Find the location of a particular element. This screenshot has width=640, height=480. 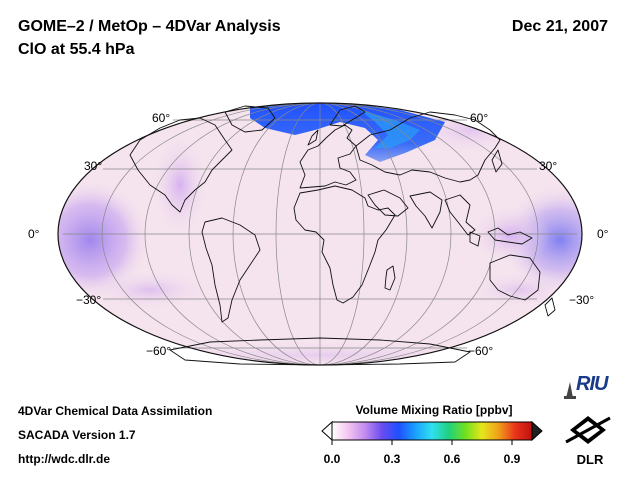

field-atlantic-band is located at coordinates (180, 185).